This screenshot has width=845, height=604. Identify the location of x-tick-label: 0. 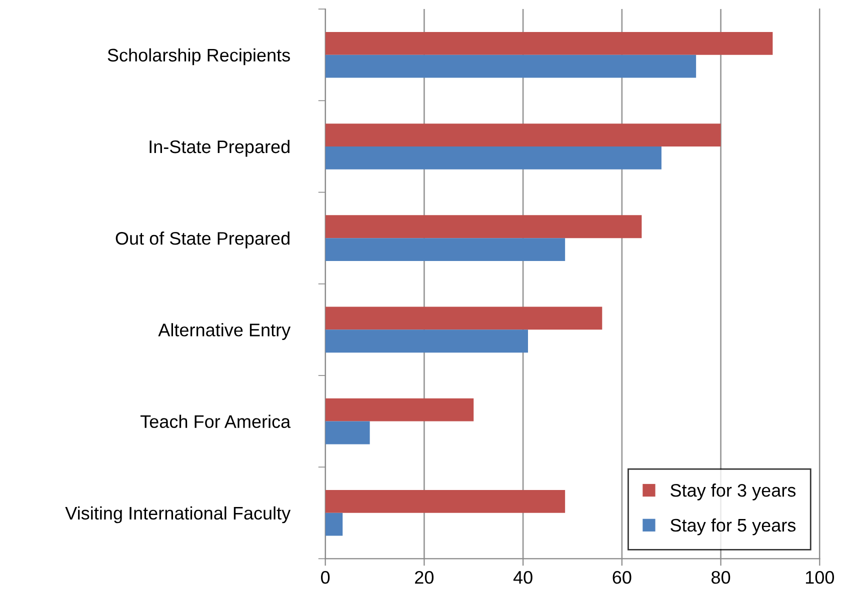
(325, 577).